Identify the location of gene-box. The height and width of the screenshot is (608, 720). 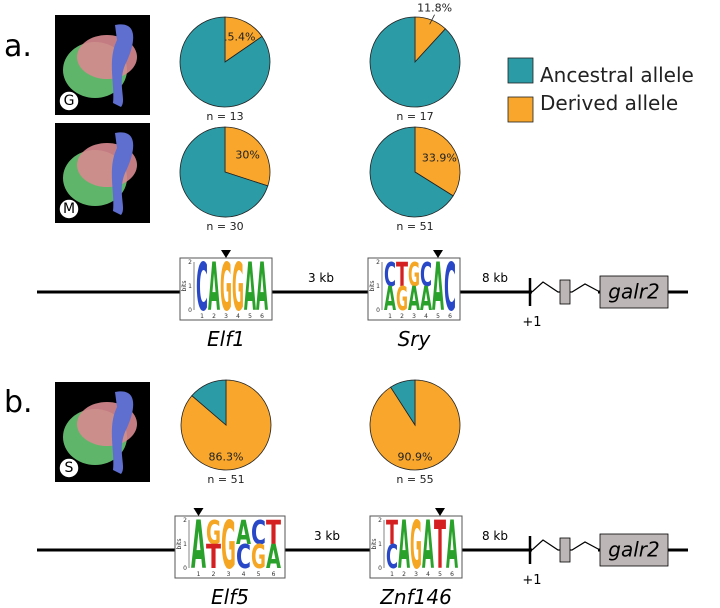
(634, 550).